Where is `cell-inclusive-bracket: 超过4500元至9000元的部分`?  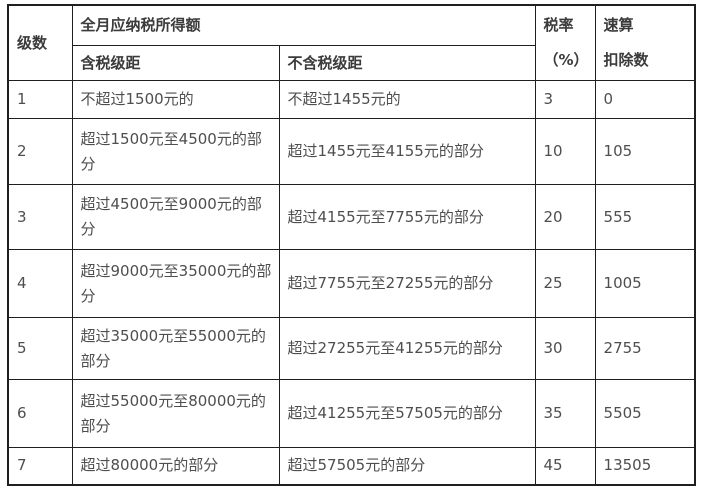 cell-inclusive-bracket: 超过4500元至9000元的部分 is located at coordinates (175, 217).